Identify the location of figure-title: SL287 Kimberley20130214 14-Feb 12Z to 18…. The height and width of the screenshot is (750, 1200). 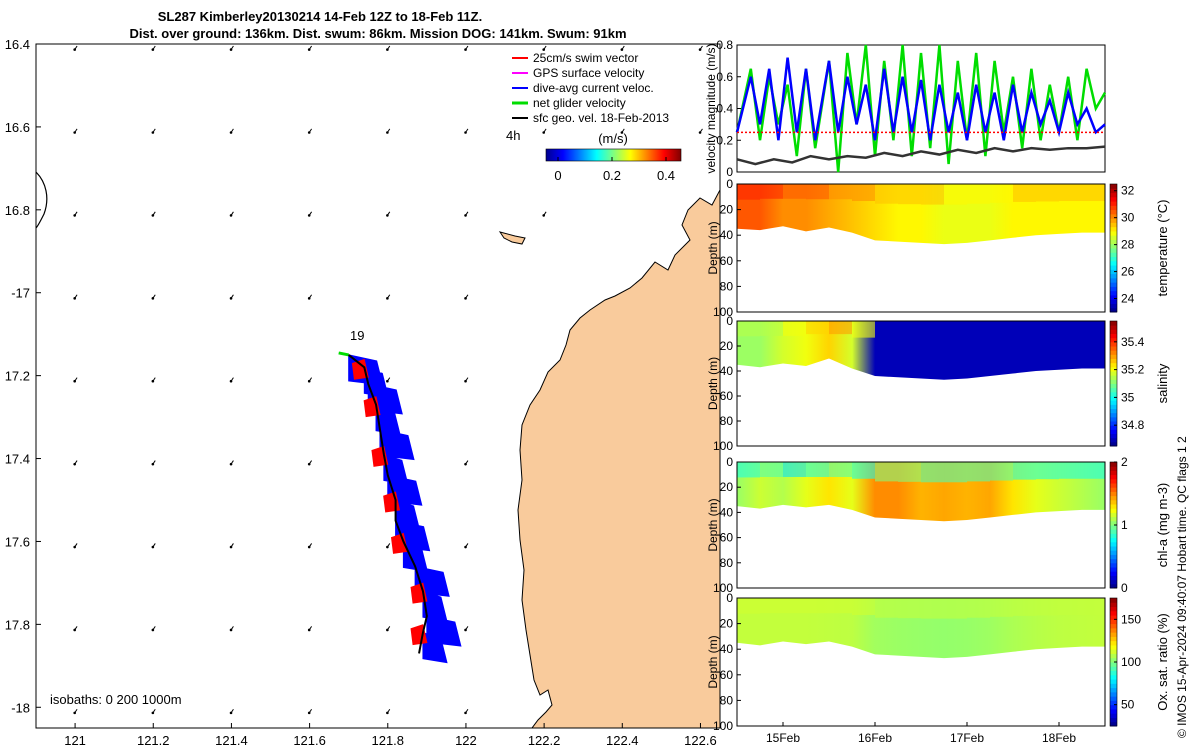
(377, 25).